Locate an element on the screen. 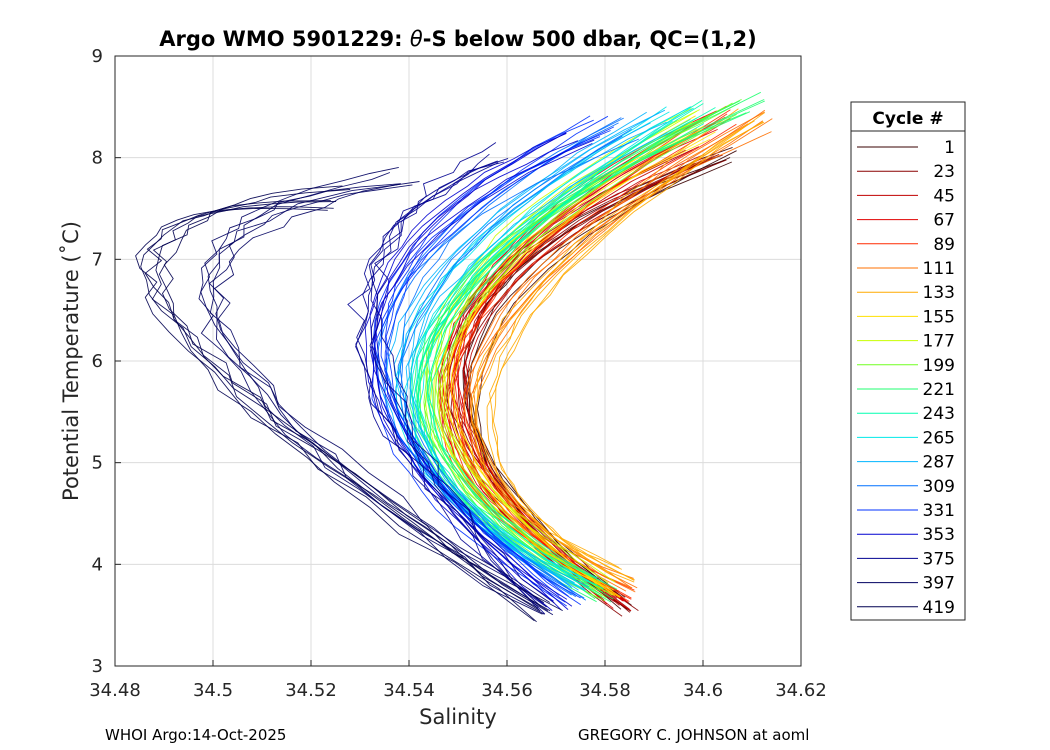 The height and width of the screenshot is (750, 1050). y-tick-label: 6 is located at coordinates (97, 361).